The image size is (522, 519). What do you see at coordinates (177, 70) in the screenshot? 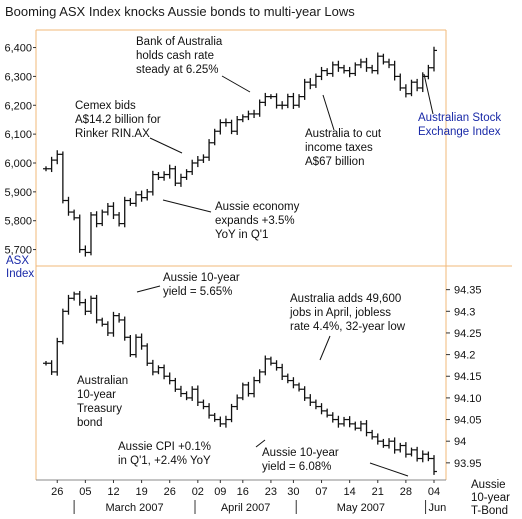
I see `svg-text: steady at 6.25%` at bounding box center [177, 70].